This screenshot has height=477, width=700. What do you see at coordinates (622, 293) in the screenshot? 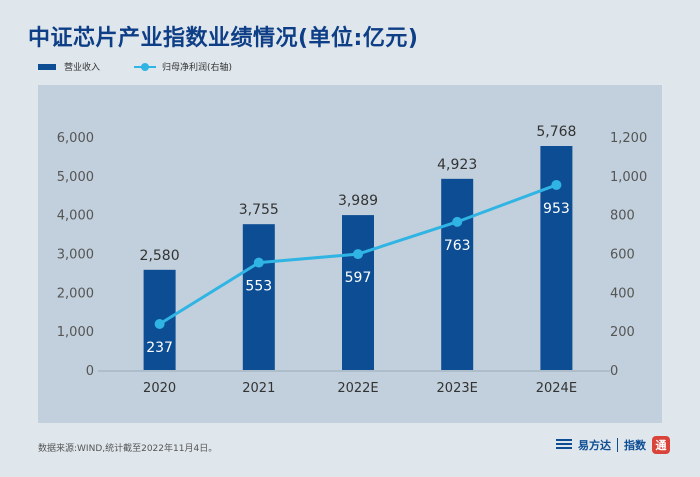
I see `y-right-tick-label: 400` at bounding box center [622, 293].